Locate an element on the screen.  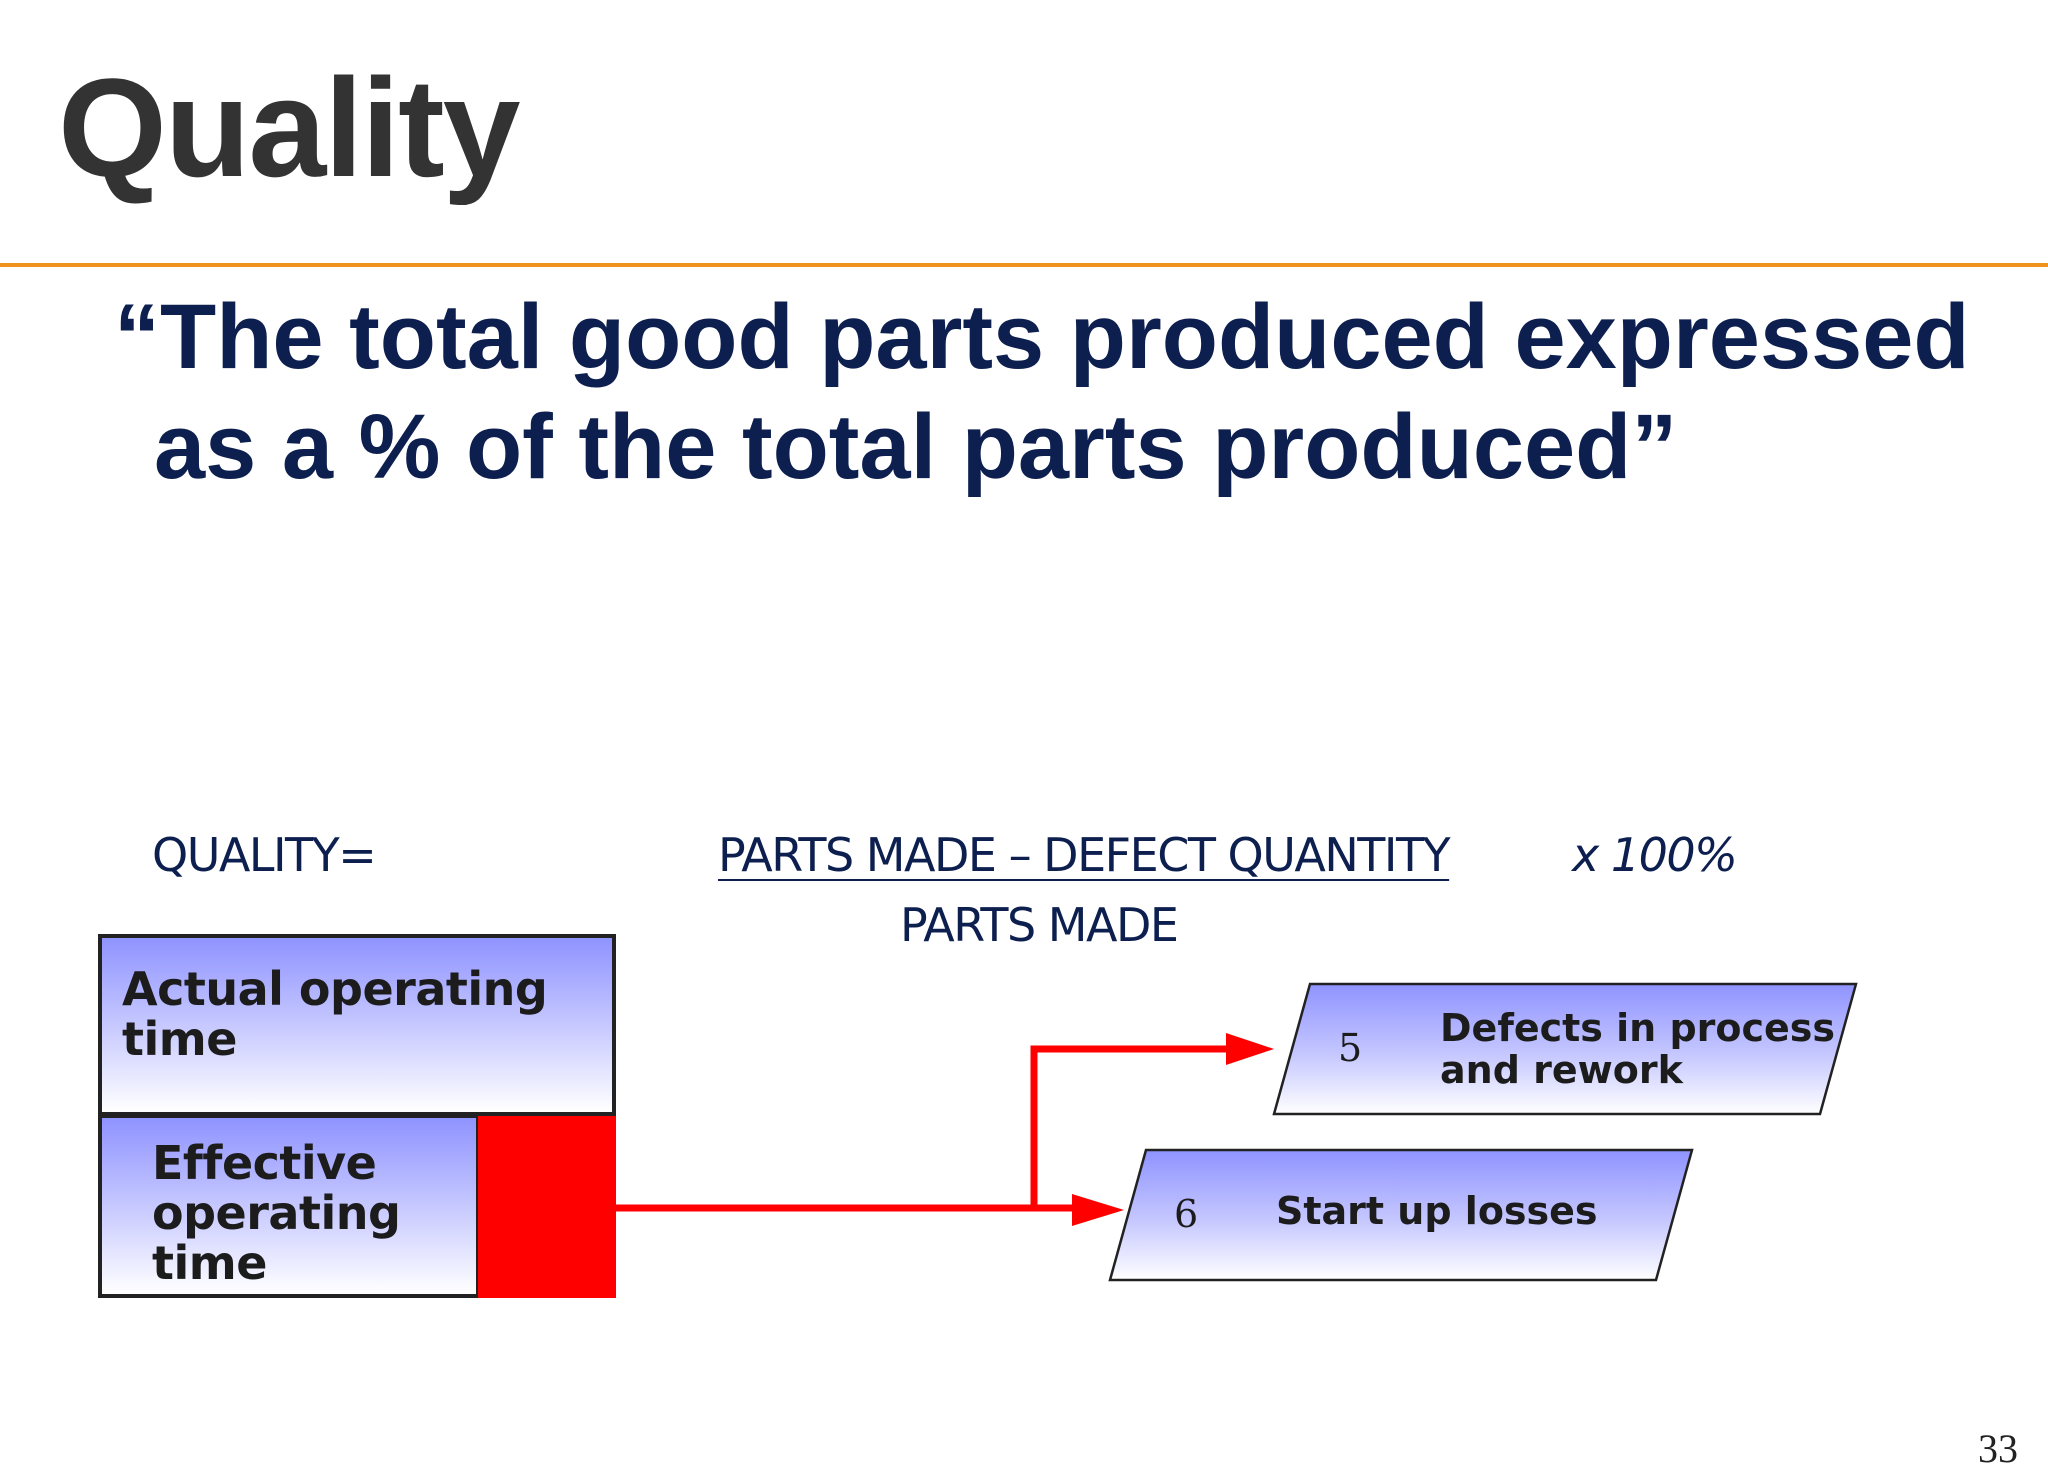
effective-operating-time-line-2: operating is located at coordinates (276, 1213).